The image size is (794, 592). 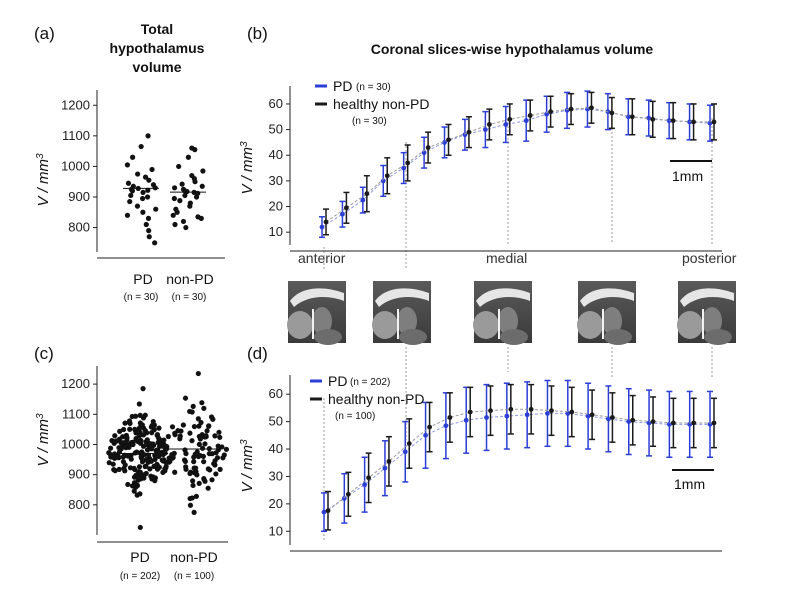 What do you see at coordinates (76, 135) in the screenshot?
I see `y-tick-label-a-3: 1100` at bounding box center [76, 135].